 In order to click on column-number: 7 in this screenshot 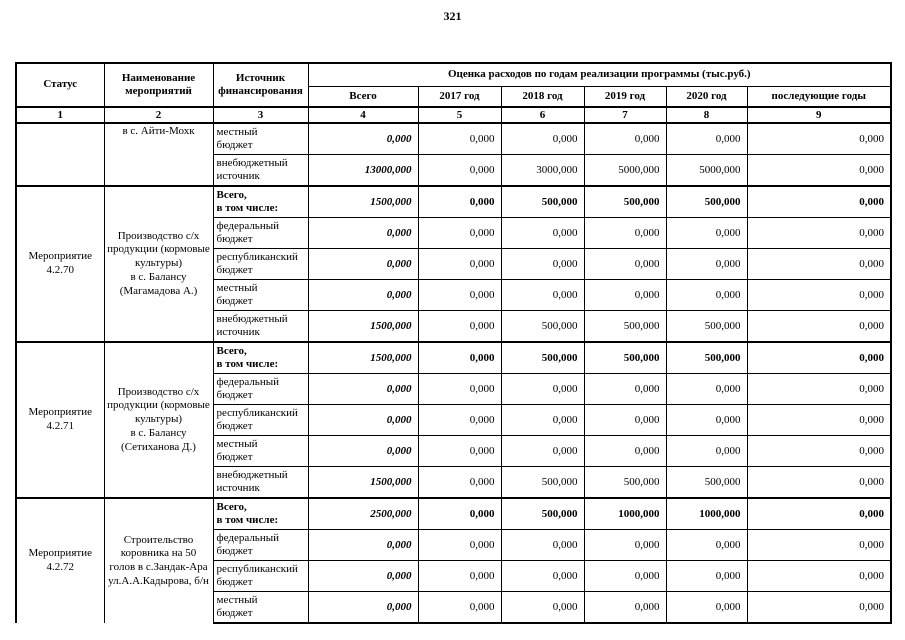, I will do `click(625, 115)`.